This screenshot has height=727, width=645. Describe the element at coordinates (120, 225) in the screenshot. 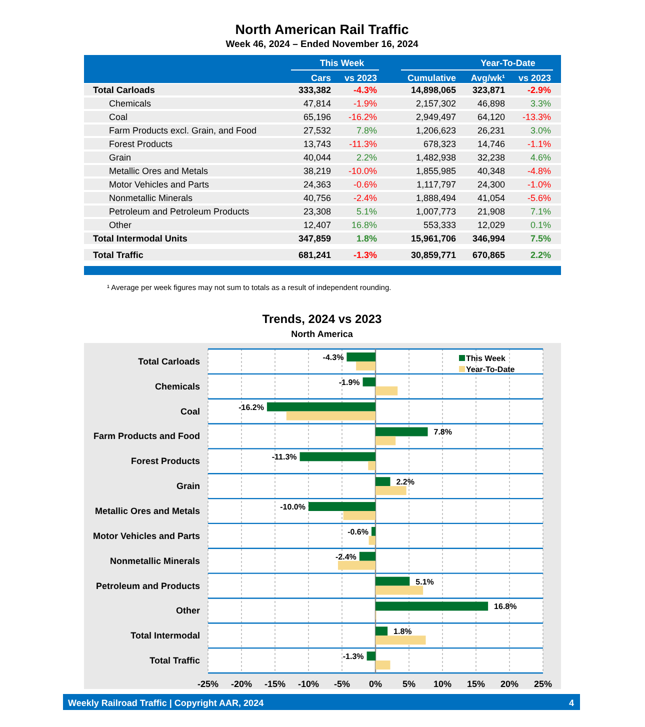

I see `category-label: Other` at that location.